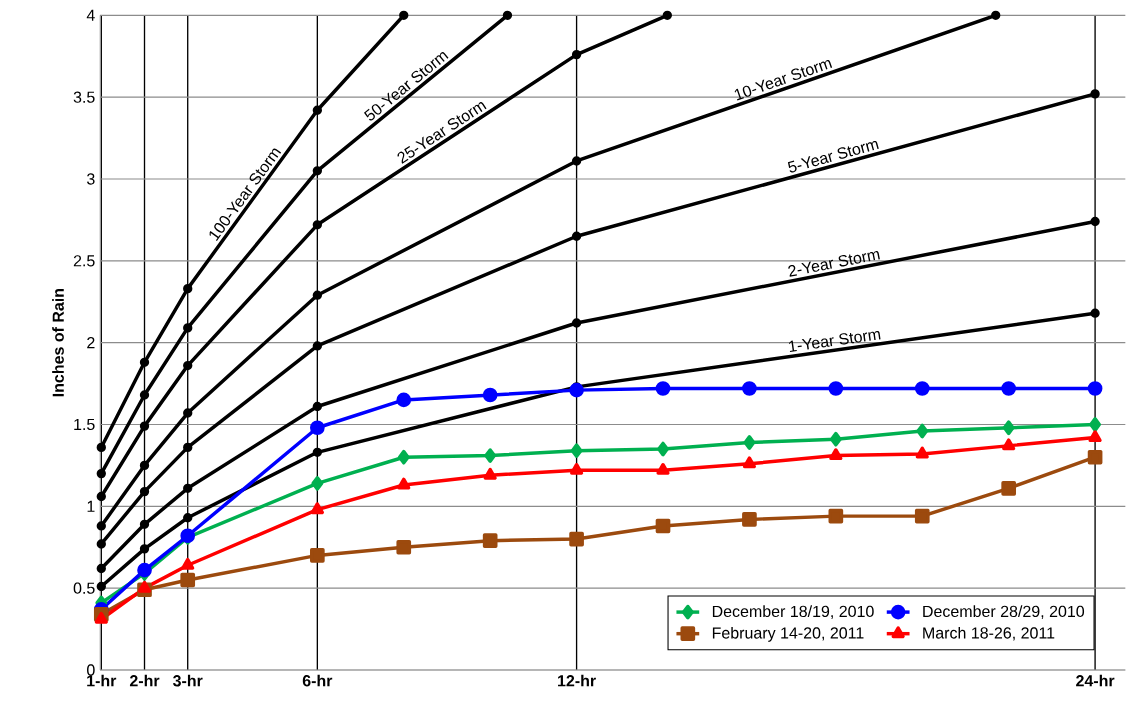 This screenshot has height=712, width=1146. Describe the element at coordinates (91, 179) in the screenshot. I see `y-tick-label: 3` at that location.